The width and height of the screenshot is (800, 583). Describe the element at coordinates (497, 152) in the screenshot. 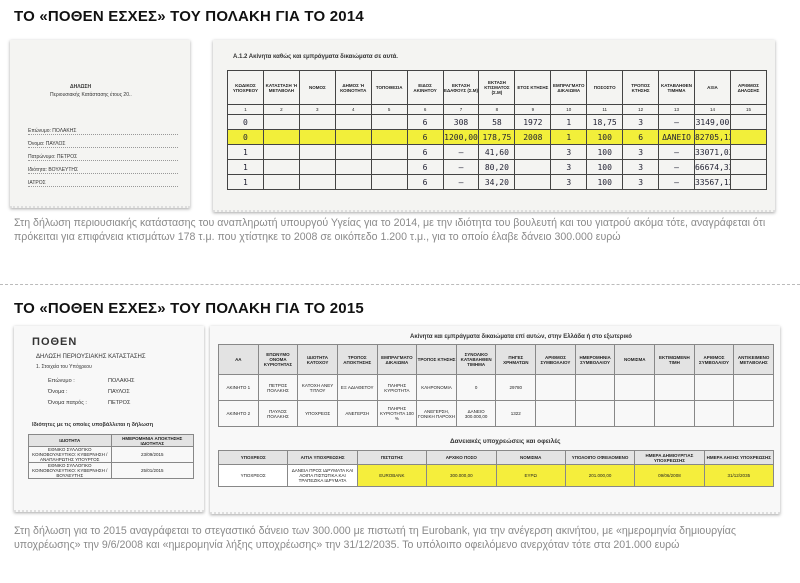

I see `cell: 41,60` at that location.